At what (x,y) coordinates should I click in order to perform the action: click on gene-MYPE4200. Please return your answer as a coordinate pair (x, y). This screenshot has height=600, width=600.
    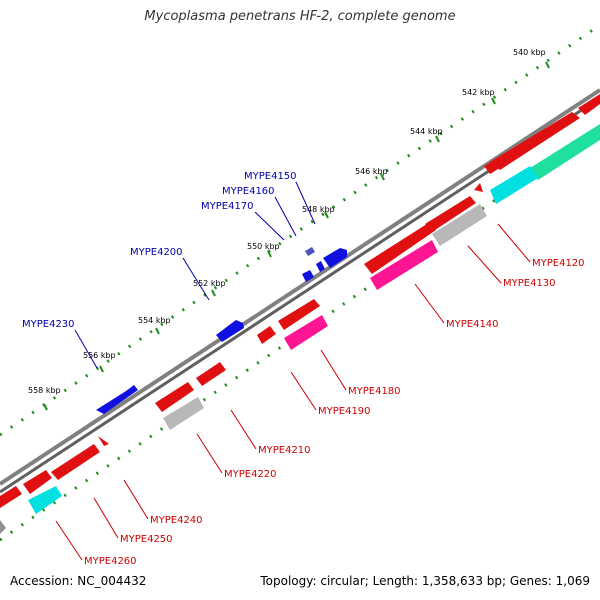
    Looking at the image, I should click on (230, 331).